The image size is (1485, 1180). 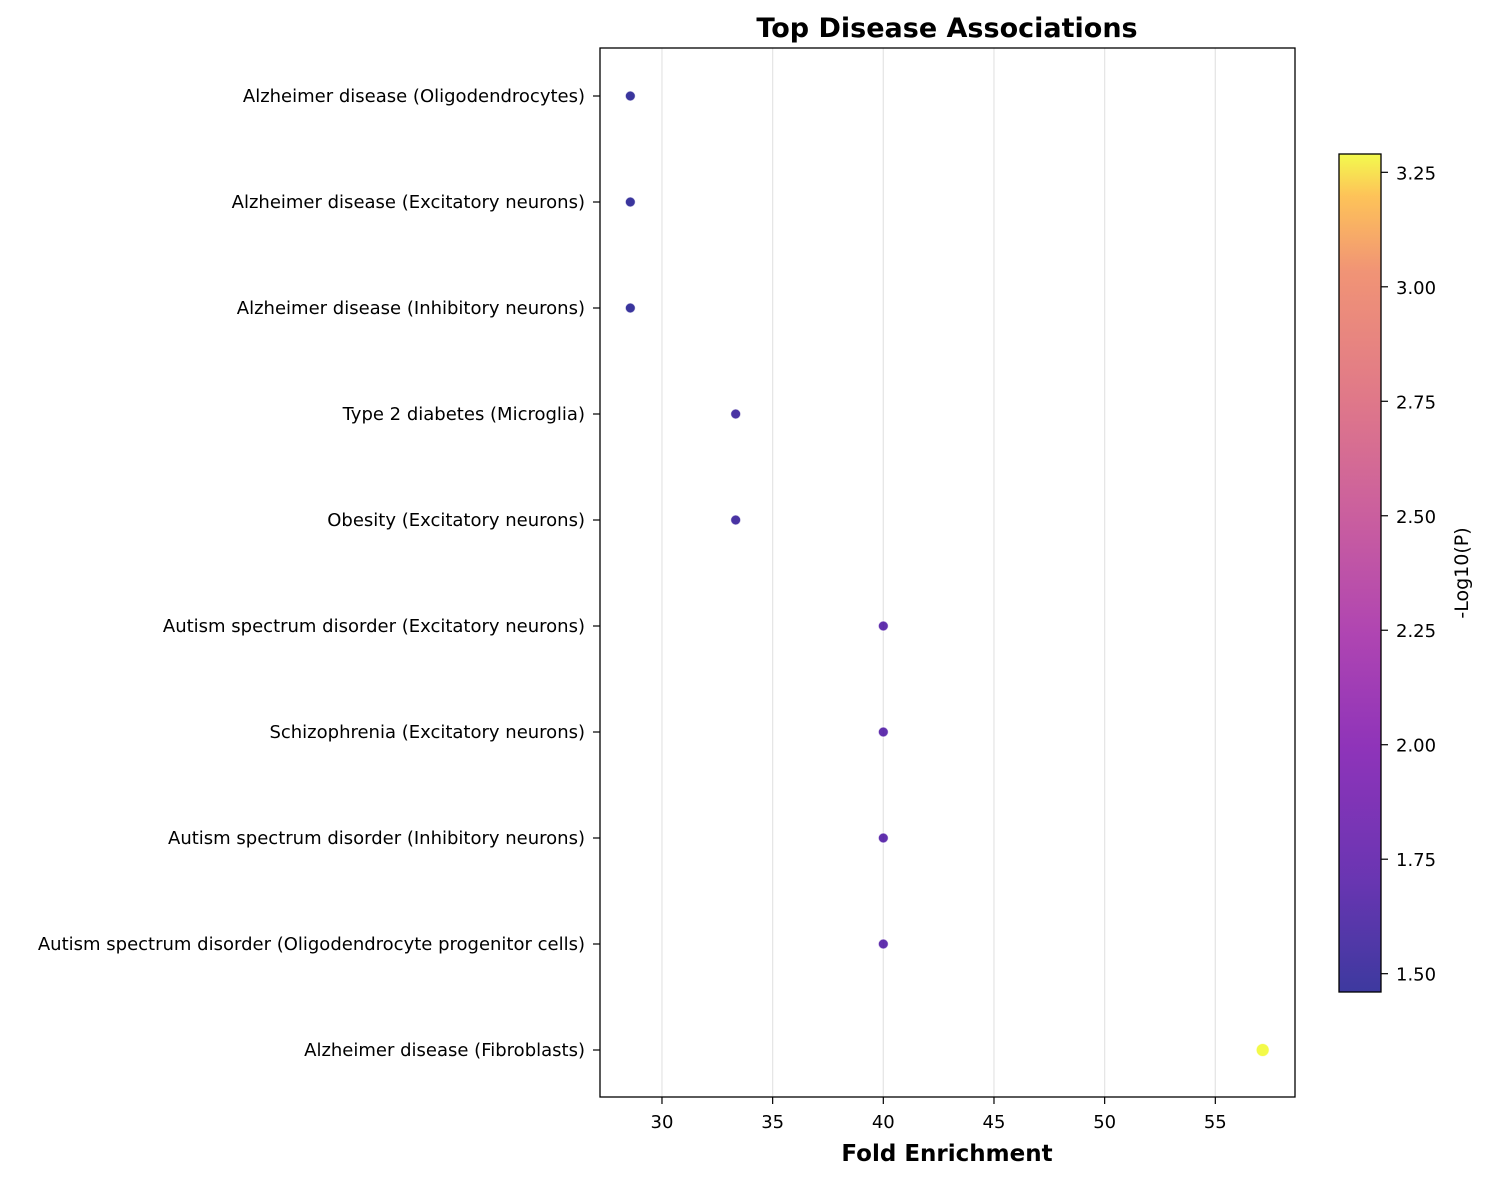 What do you see at coordinates (427, 732) in the screenshot?
I see `y-category-label: Schizophrenia (Excitatory neurons)` at bounding box center [427, 732].